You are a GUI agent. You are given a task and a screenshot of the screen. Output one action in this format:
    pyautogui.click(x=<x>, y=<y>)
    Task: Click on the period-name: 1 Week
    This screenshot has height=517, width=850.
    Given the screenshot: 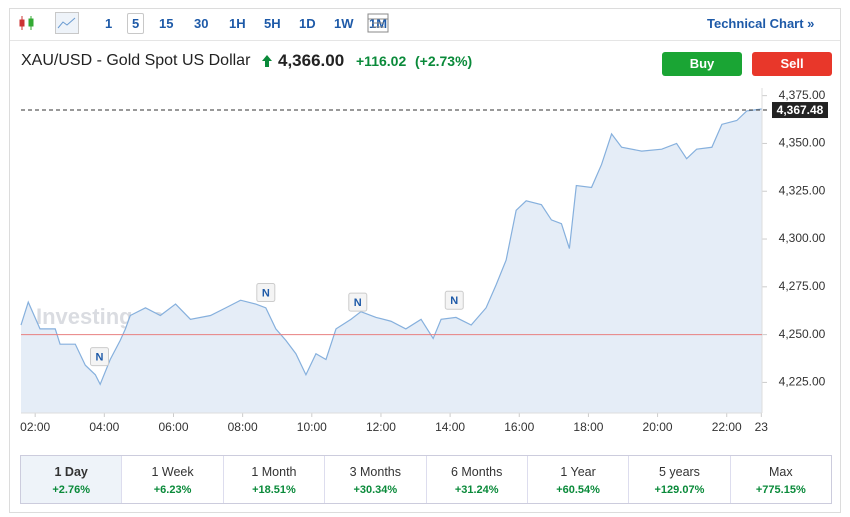 What is the action you would take?
    pyautogui.click(x=172, y=472)
    